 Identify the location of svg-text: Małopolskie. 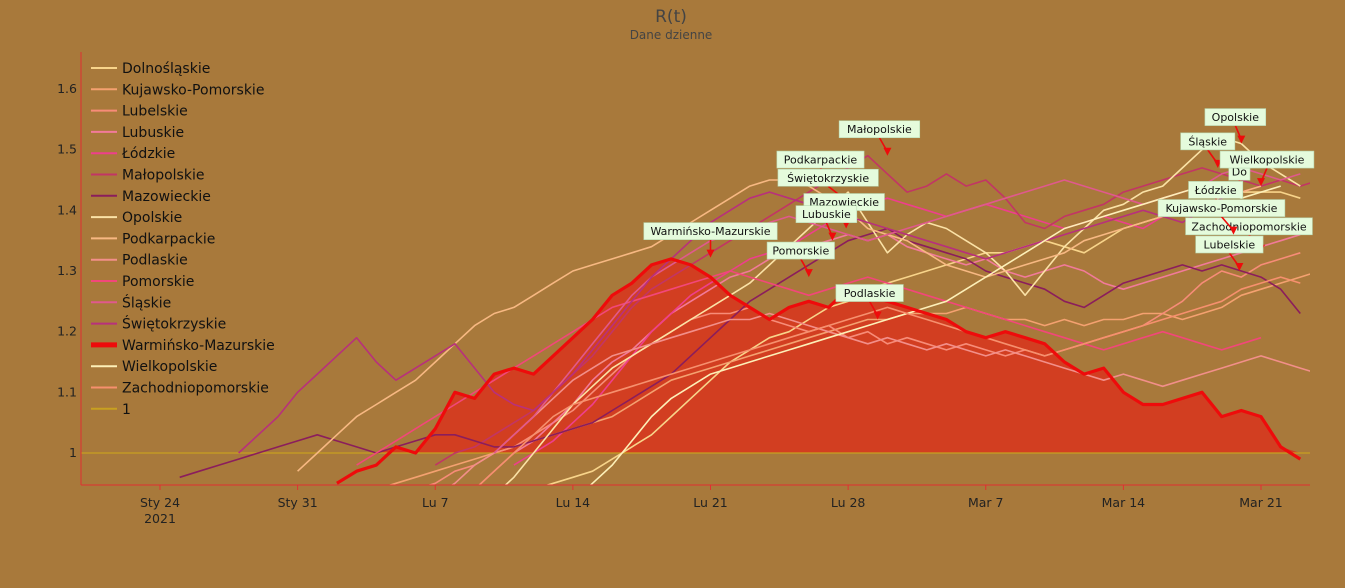
(879, 129).